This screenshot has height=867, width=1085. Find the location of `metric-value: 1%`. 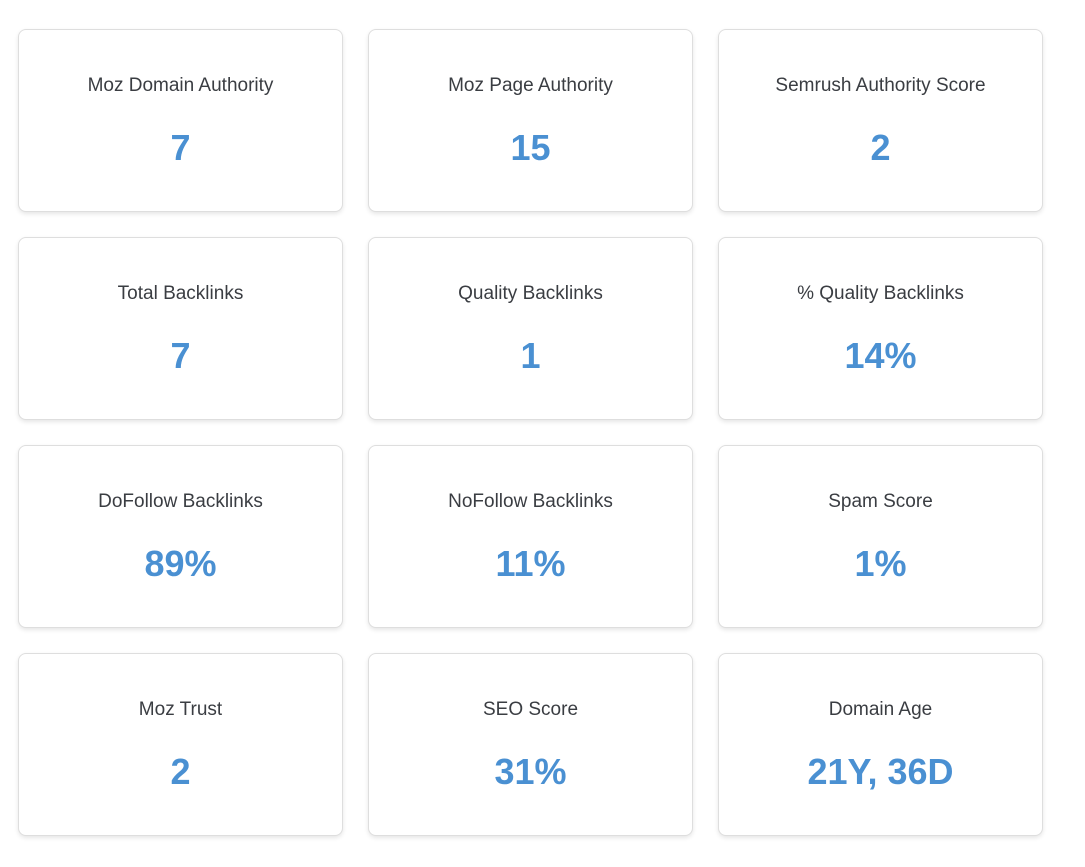

metric-value: 1% is located at coordinates (880, 563).